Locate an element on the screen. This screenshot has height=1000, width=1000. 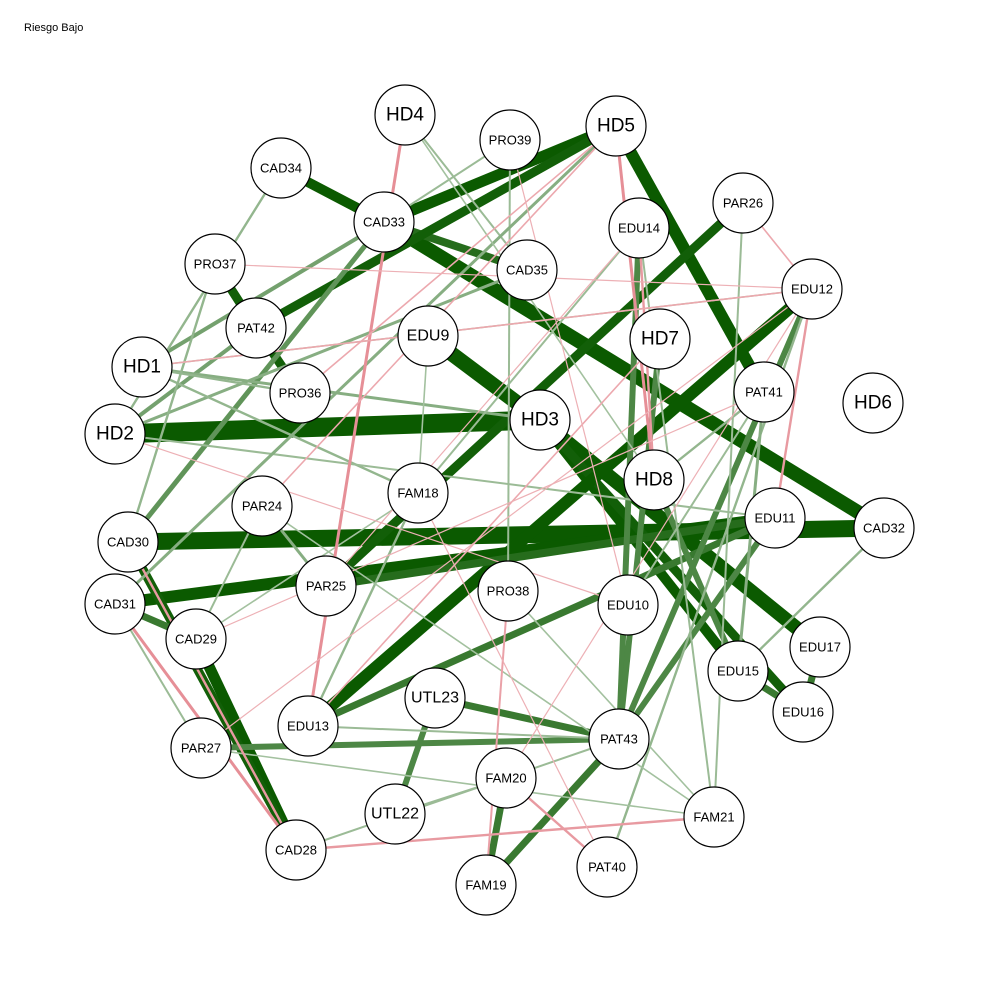
node-cad28: CAD28 is located at coordinates (296, 850).